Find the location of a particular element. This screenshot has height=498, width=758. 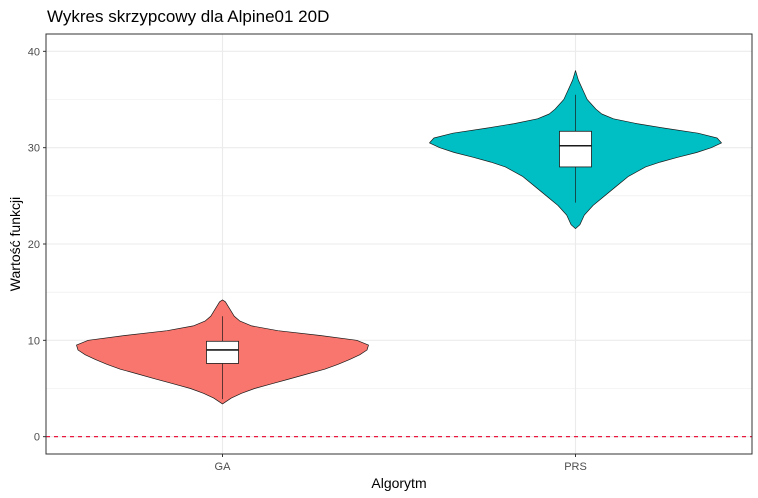

box-prs is located at coordinates (575, 149).